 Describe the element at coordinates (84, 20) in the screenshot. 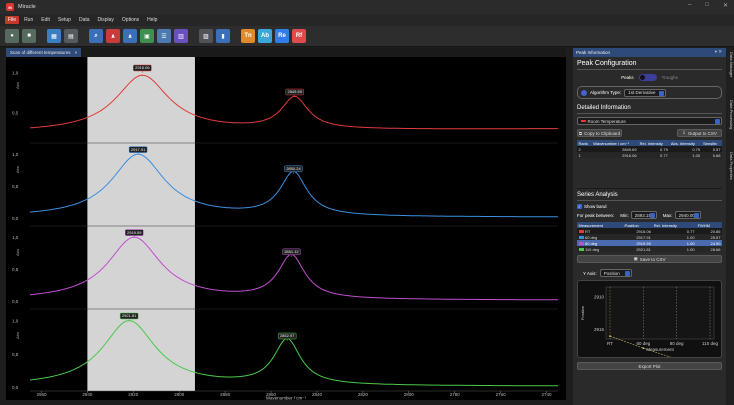

I see `menu-data: Data` at that location.